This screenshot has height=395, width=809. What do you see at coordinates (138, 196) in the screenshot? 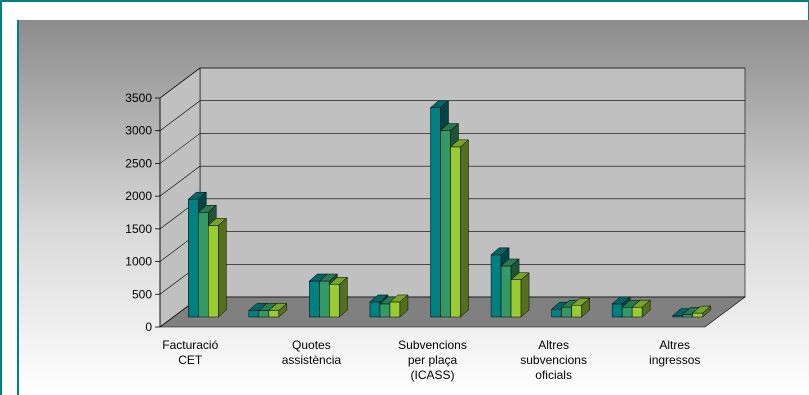
I see `y-tick-label: 2000` at bounding box center [138, 196].